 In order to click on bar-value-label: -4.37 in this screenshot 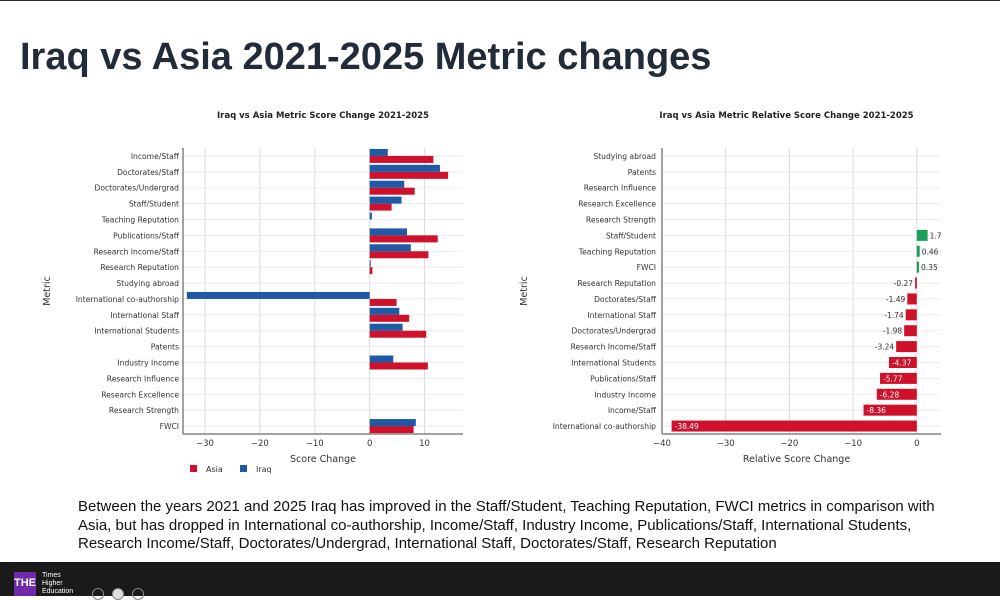, I will do `click(902, 363)`.